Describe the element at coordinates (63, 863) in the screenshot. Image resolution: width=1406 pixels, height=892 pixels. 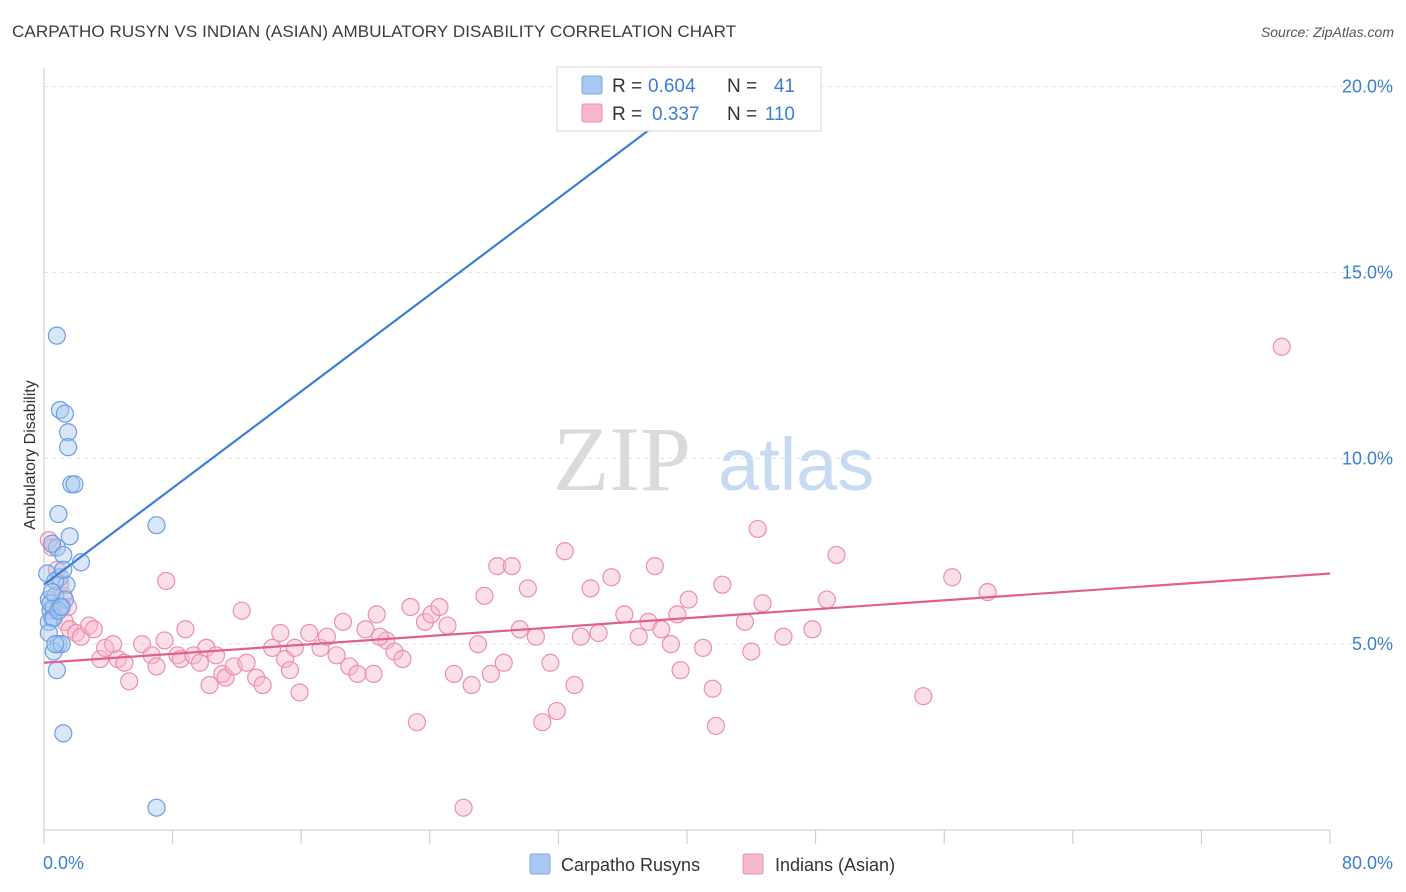
I see `x-tick-label-min: 0.0%` at that location.